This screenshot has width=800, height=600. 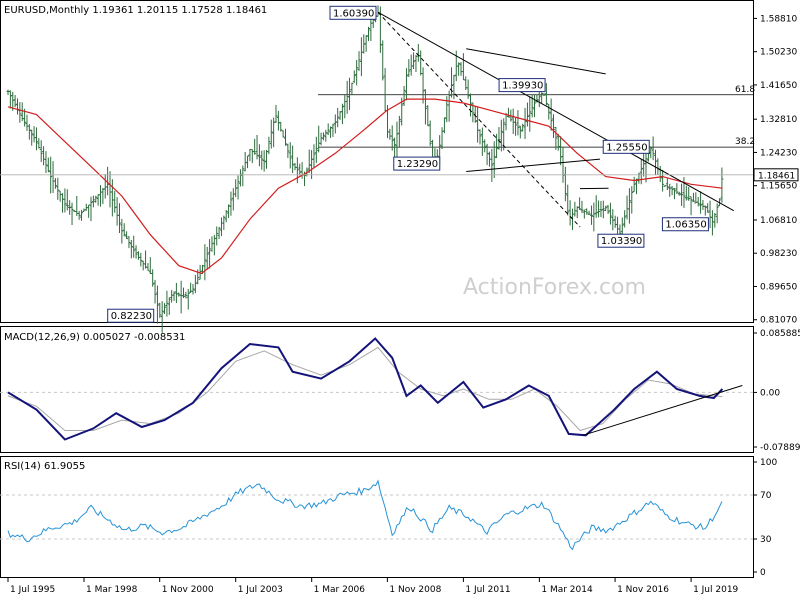 I want to click on price-callout-label: 1.03390, so click(x=621, y=241).